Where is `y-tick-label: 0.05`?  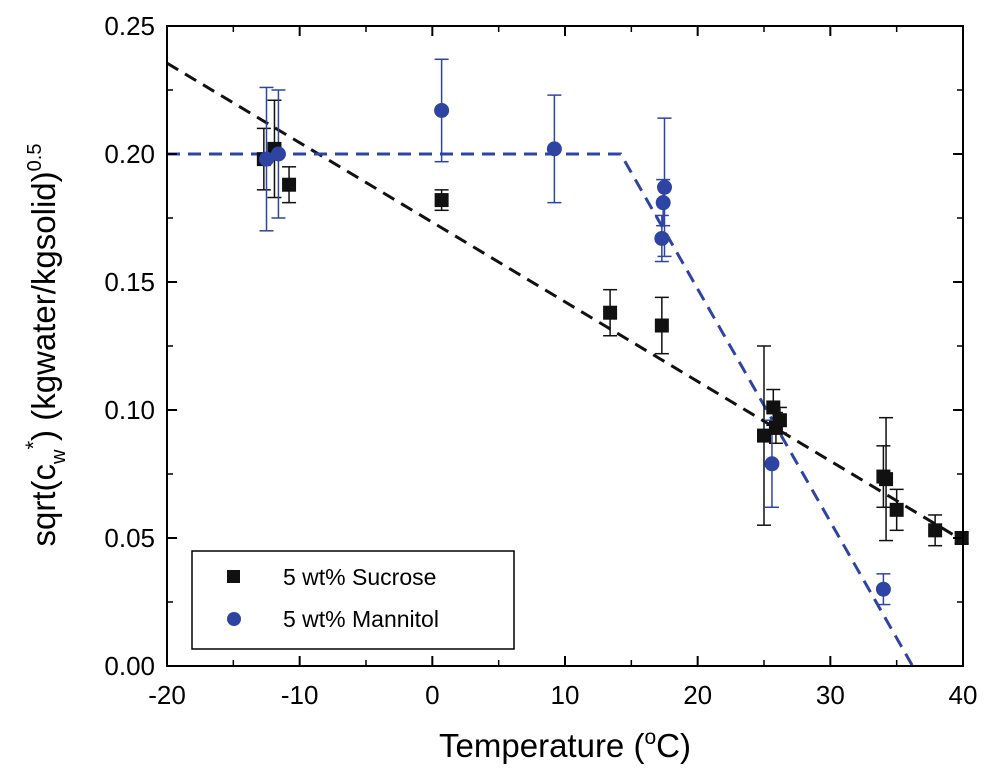
y-tick-label: 0.05 is located at coordinates (129, 538).